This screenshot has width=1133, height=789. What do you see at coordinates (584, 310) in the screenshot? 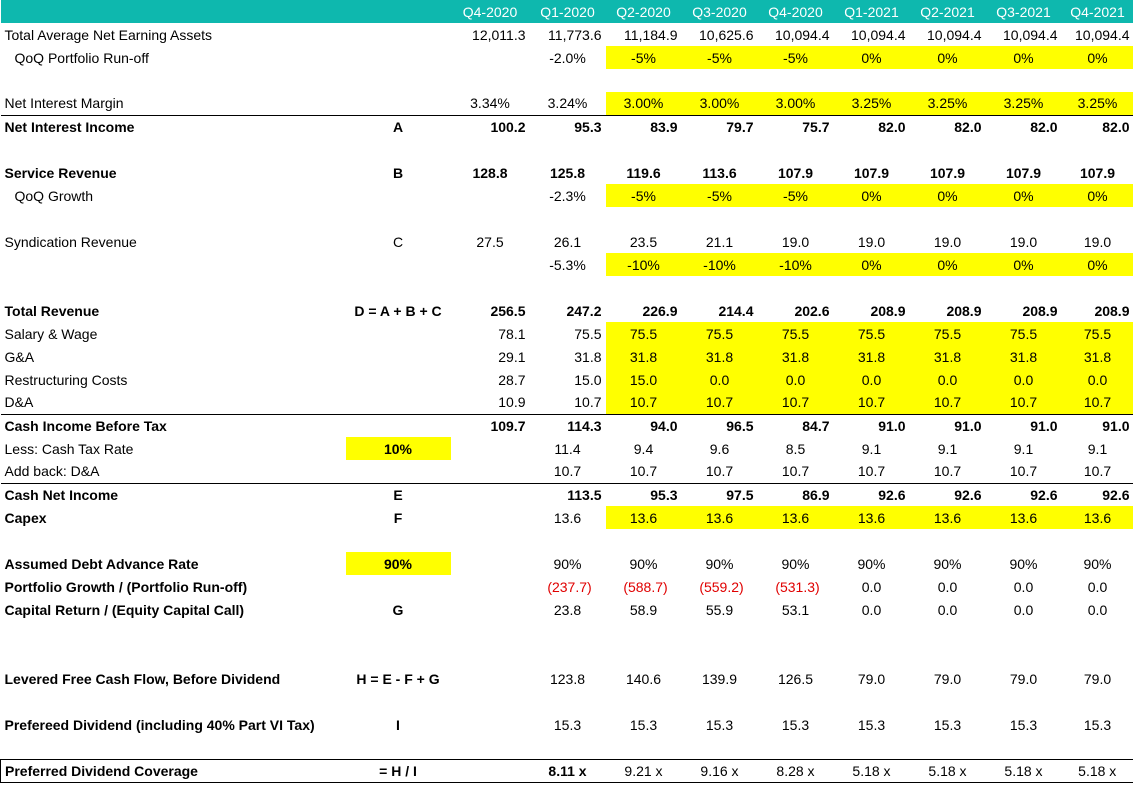
I see `value-cell: 247.2` at bounding box center [584, 310].